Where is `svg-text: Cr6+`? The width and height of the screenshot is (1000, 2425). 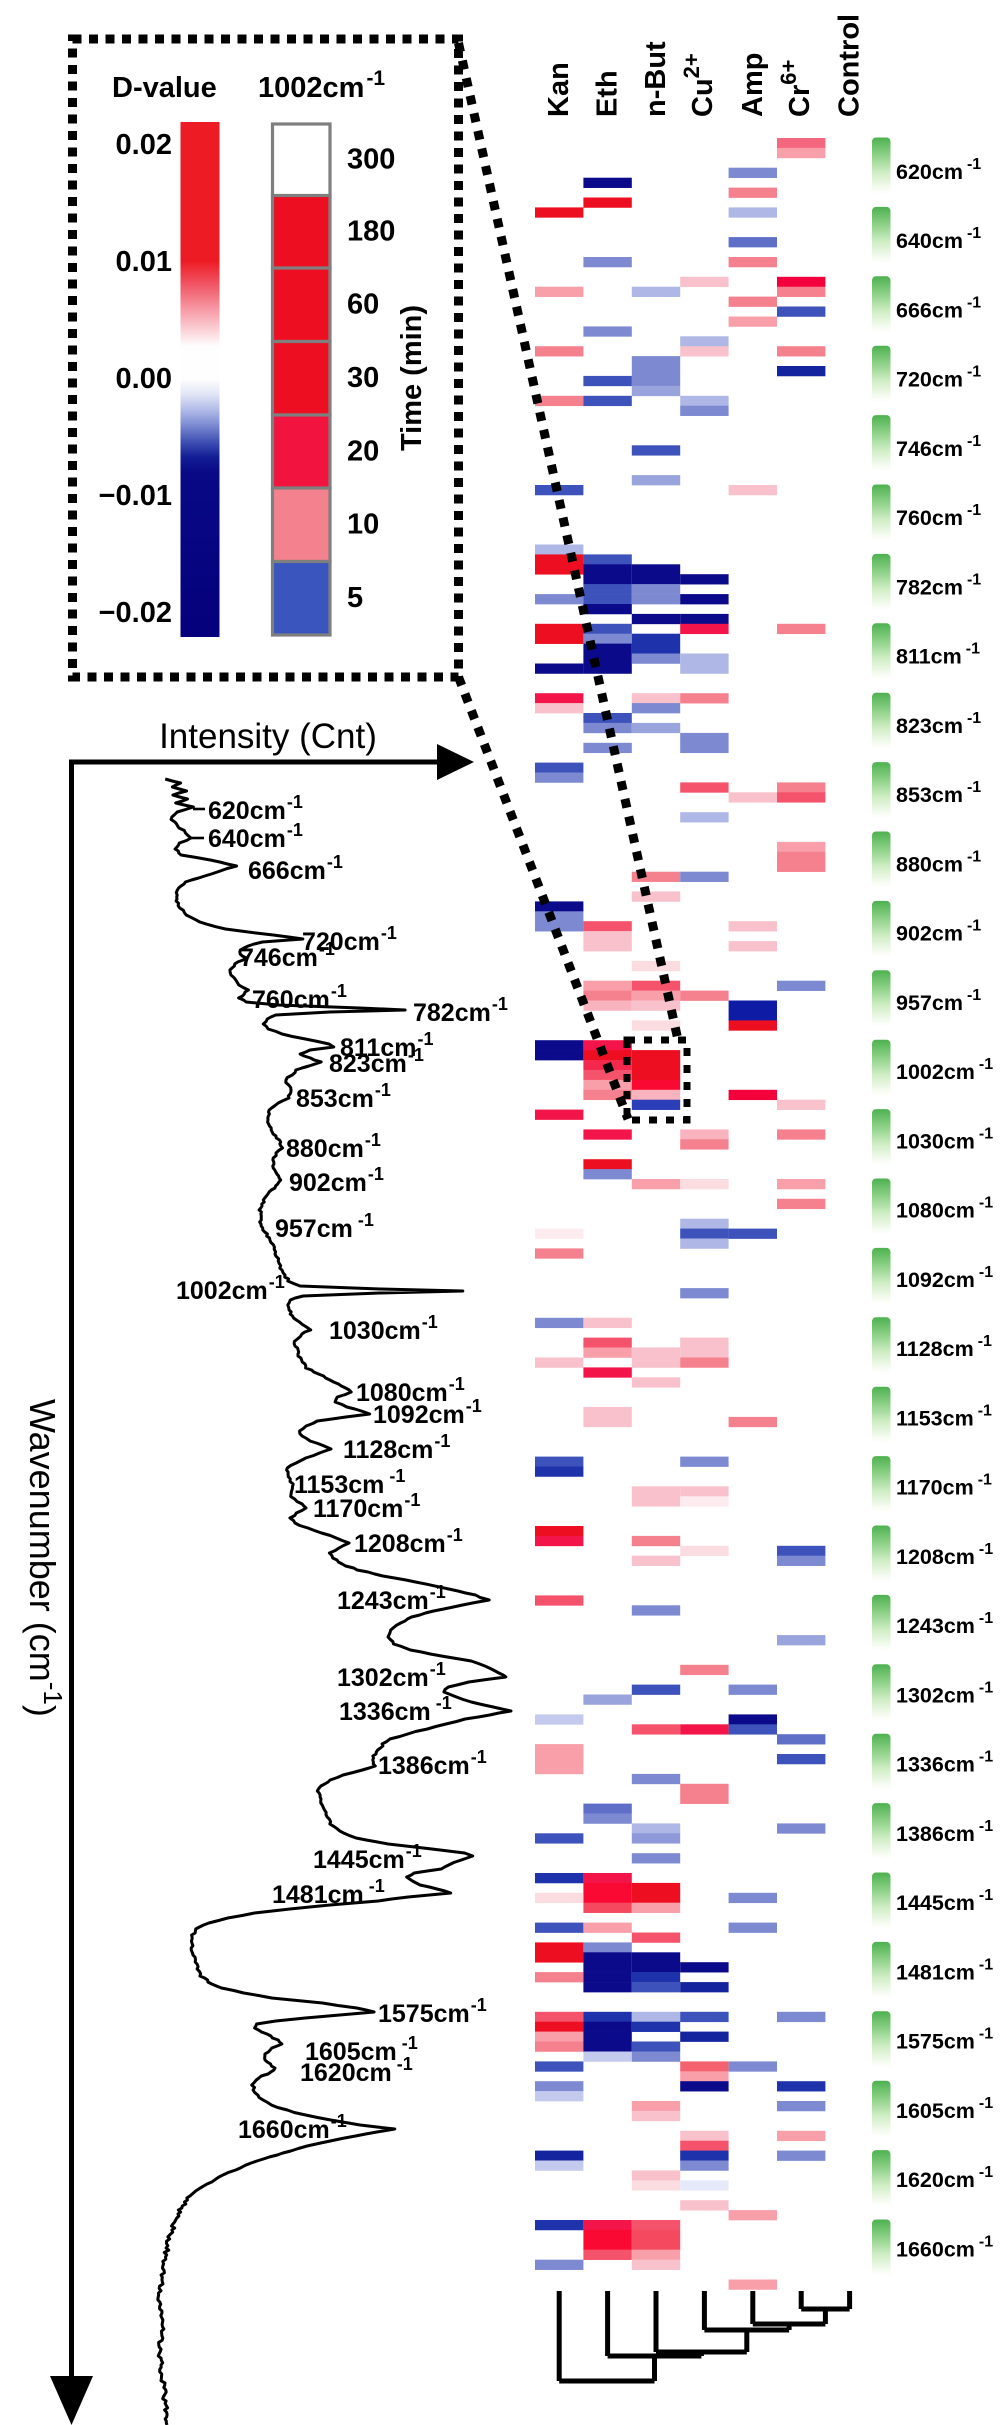 svg-text: Cr6+ is located at coordinates (796, 88).